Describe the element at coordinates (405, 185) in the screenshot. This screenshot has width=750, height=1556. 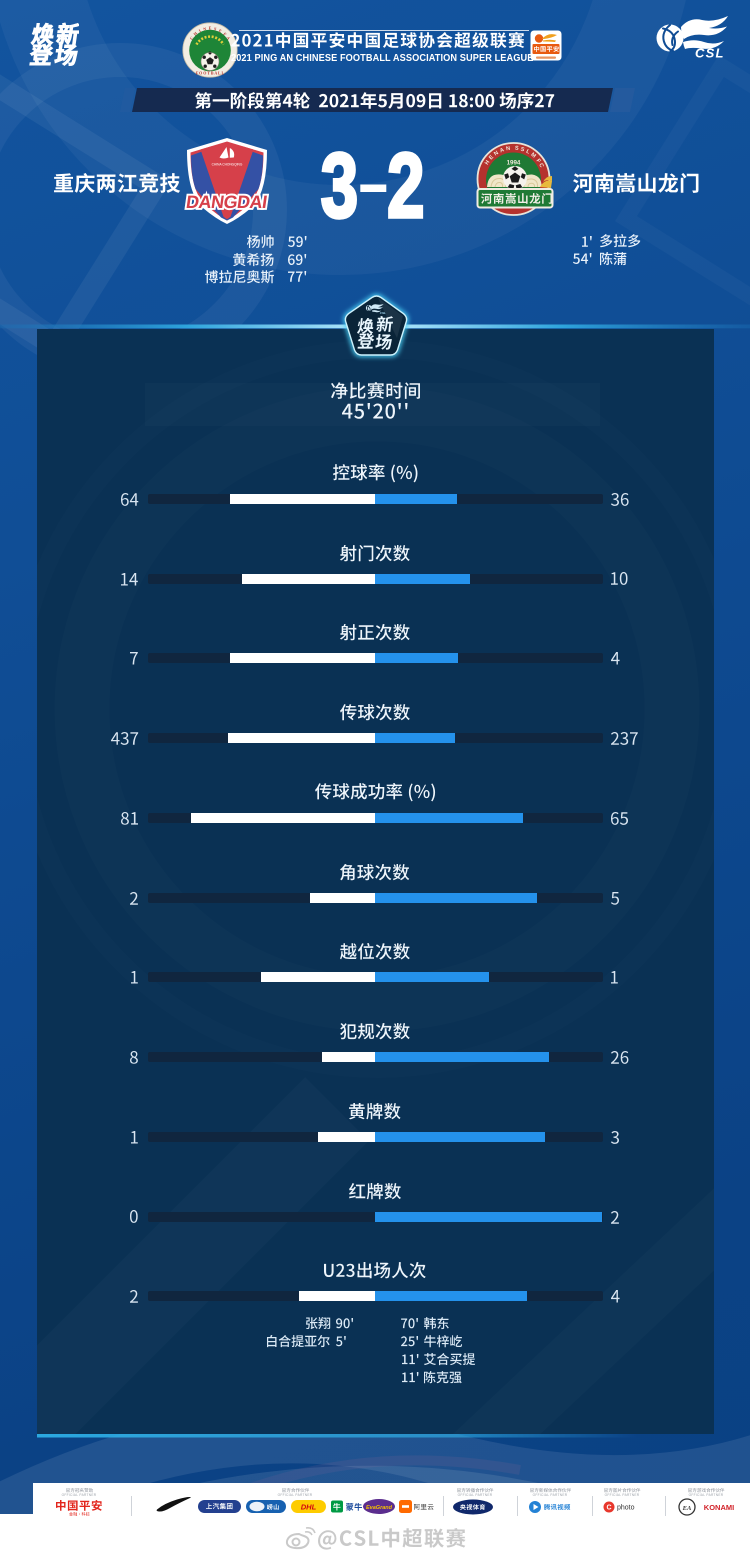
I see `svg-text: 2` at that location.